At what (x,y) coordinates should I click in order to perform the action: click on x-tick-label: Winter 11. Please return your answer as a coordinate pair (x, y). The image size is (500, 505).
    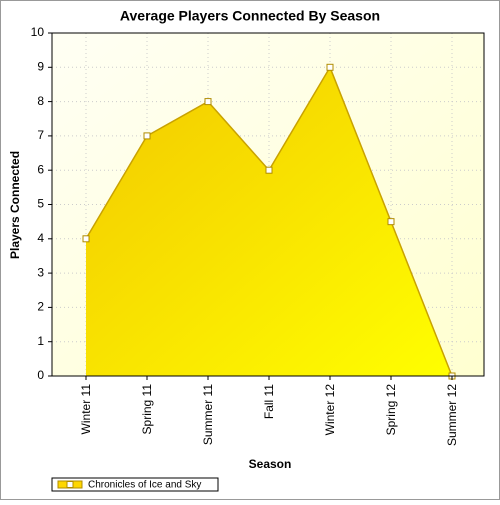
    Looking at the image, I should click on (86, 409).